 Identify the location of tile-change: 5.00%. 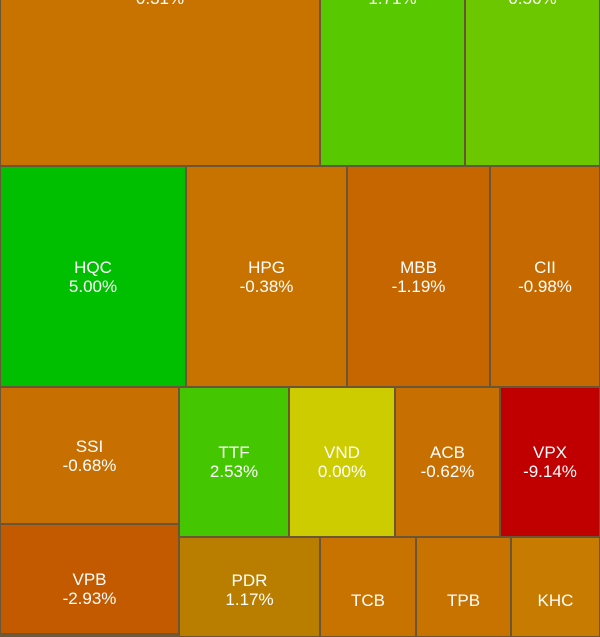
(93, 286).